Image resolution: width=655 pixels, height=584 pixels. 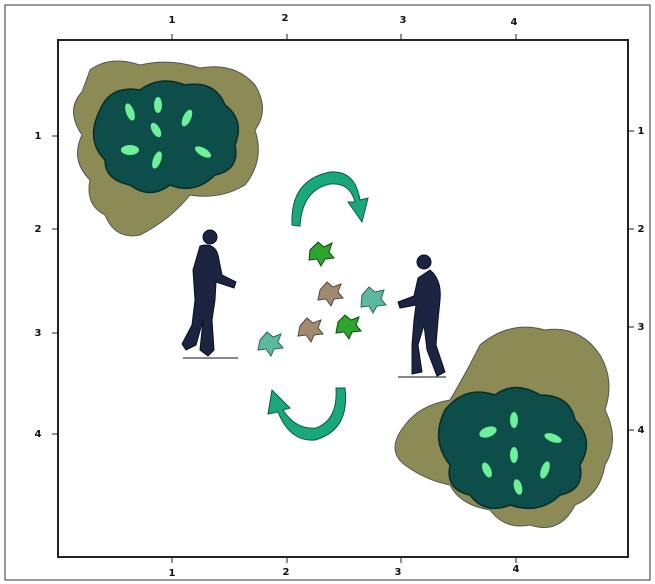 I want to click on left-label: 4, so click(x=38, y=434).